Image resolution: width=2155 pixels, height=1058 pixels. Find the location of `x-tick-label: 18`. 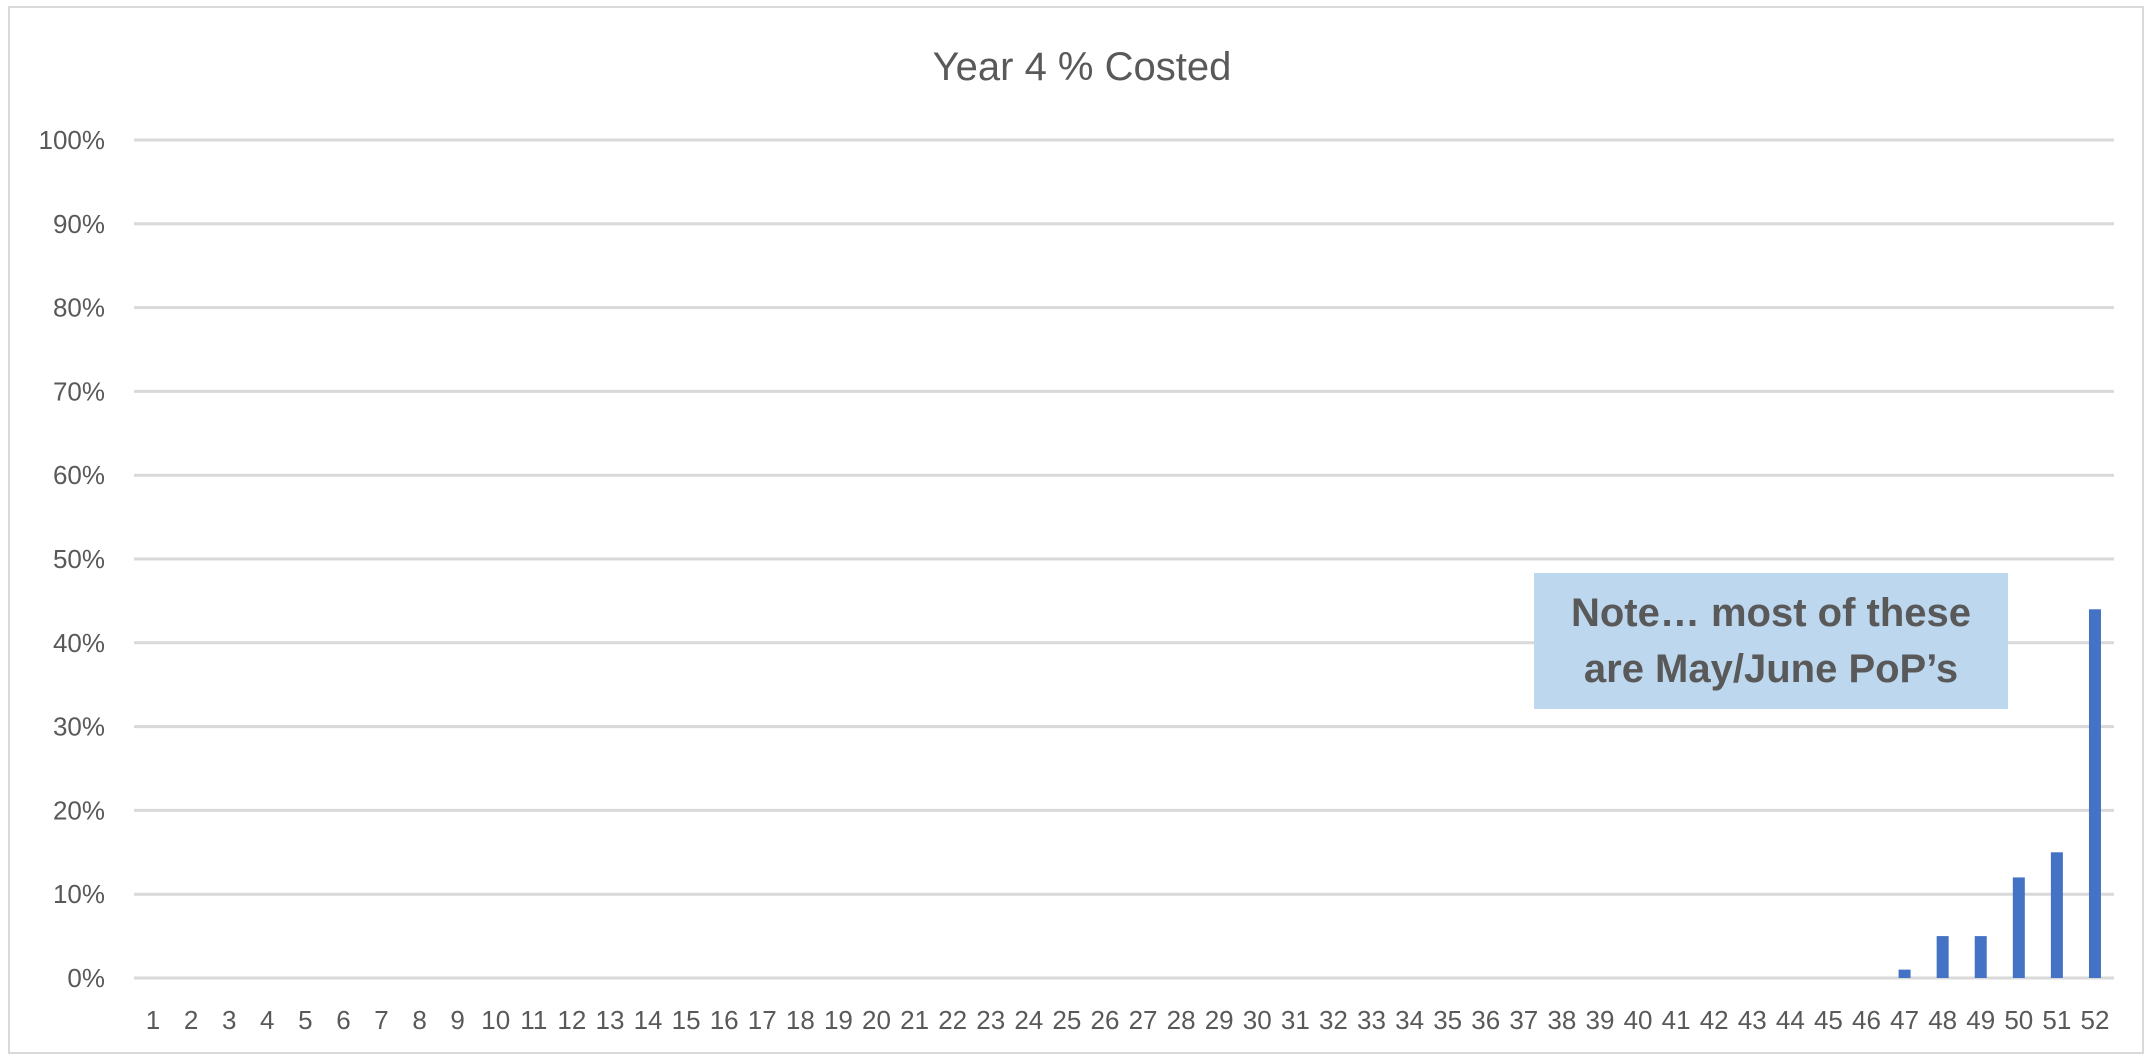

x-tick-label: 18 is located at coordinates (800, 1020).